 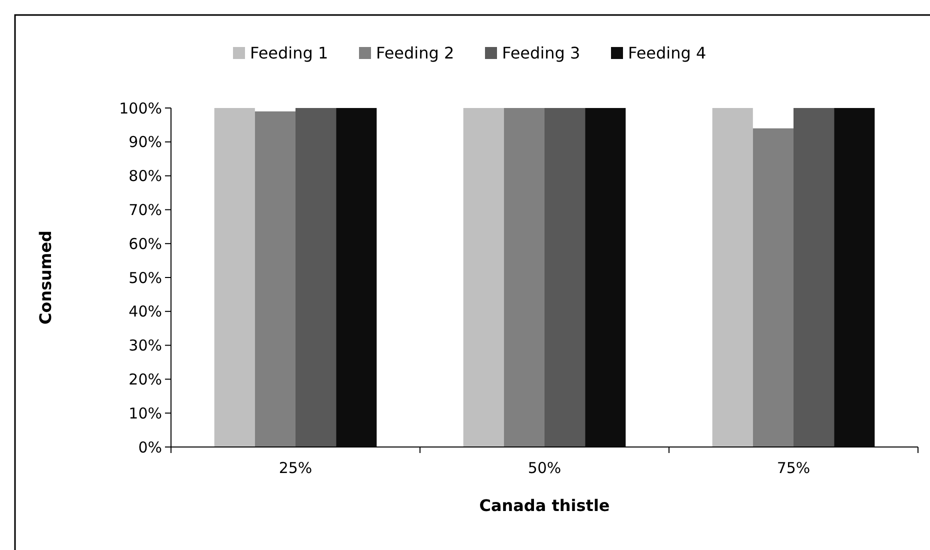 I want to click on x-axis-title: Canada thistle, so click(x=544, y=505).